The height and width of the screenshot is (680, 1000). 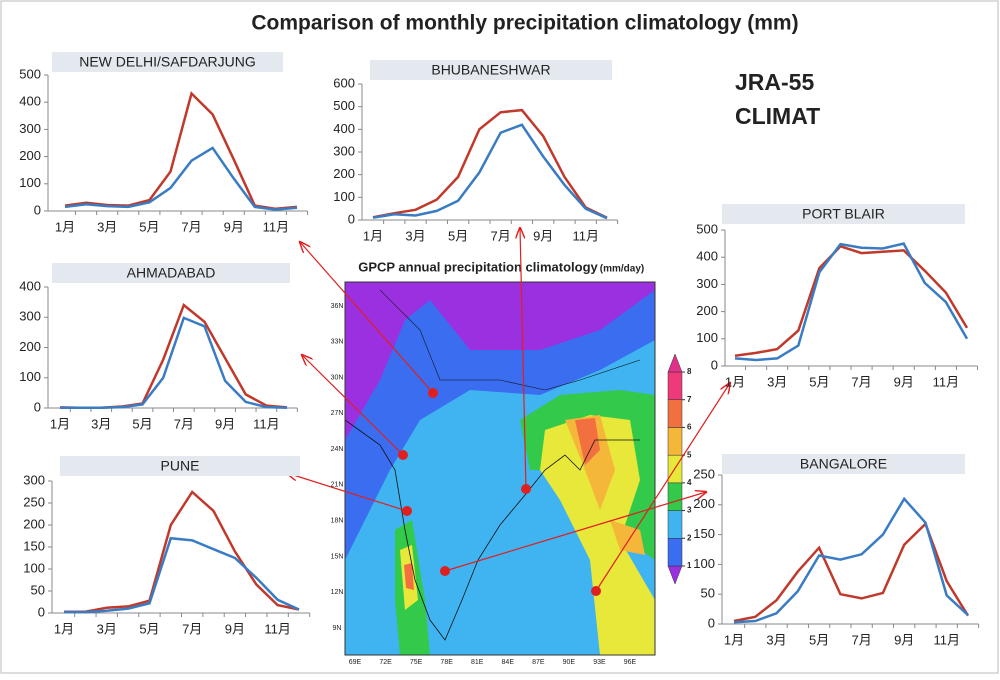 What do you see at coordinates (337, 342) in the screenshot?
I see `lat-label: 33N` at bounding box center [337, 342].